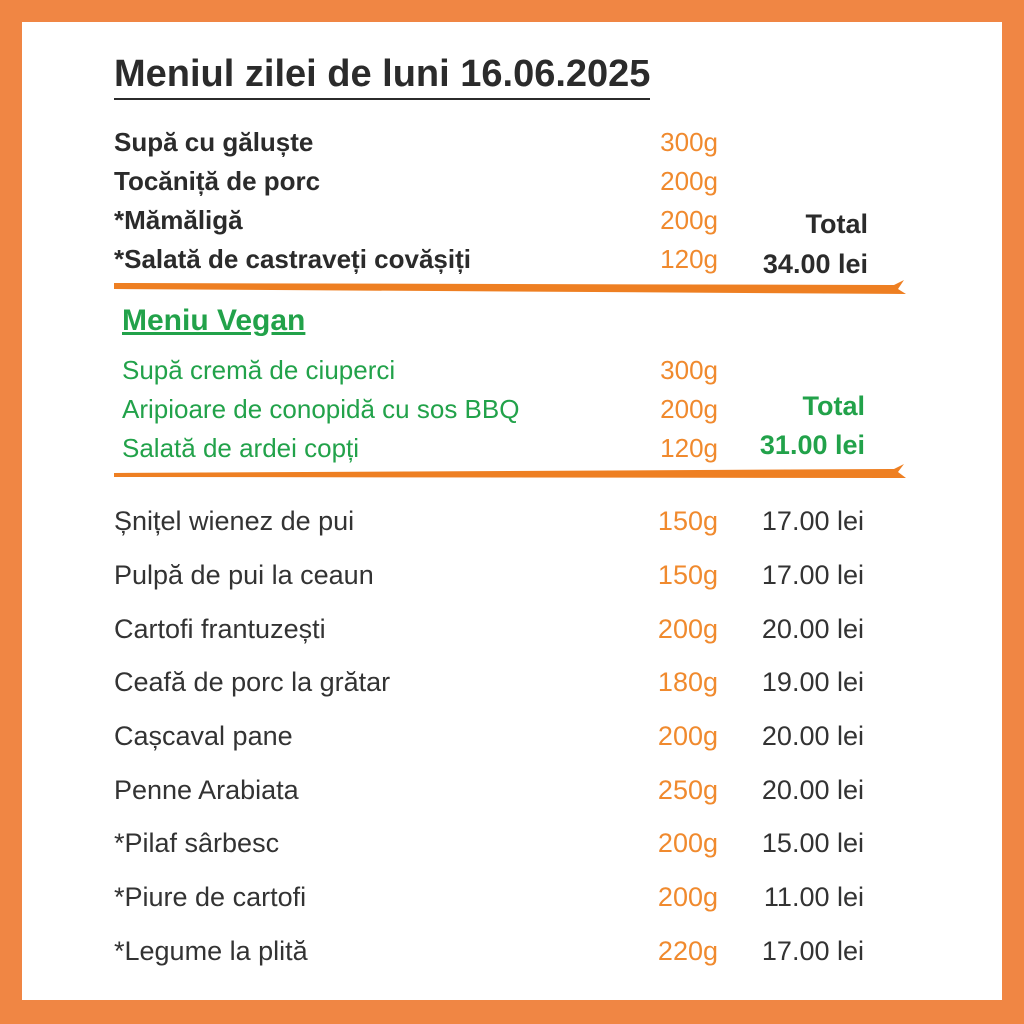  I want to click on vegan-total-price: 31.00 lei, so click(812, 445).